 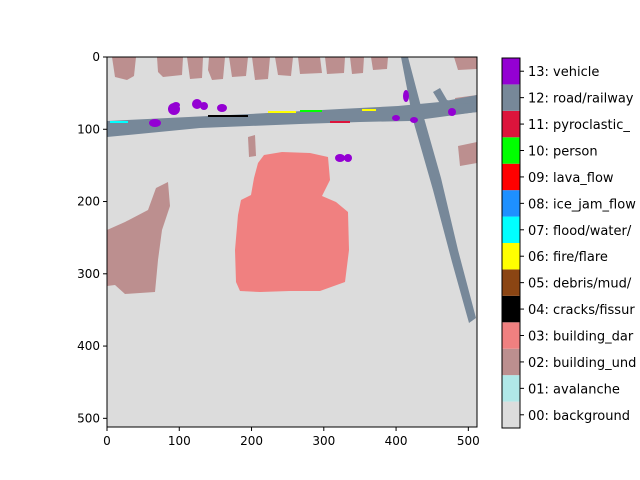 I want to click on building-undamaged-top-row, so click(x=294, y=68).